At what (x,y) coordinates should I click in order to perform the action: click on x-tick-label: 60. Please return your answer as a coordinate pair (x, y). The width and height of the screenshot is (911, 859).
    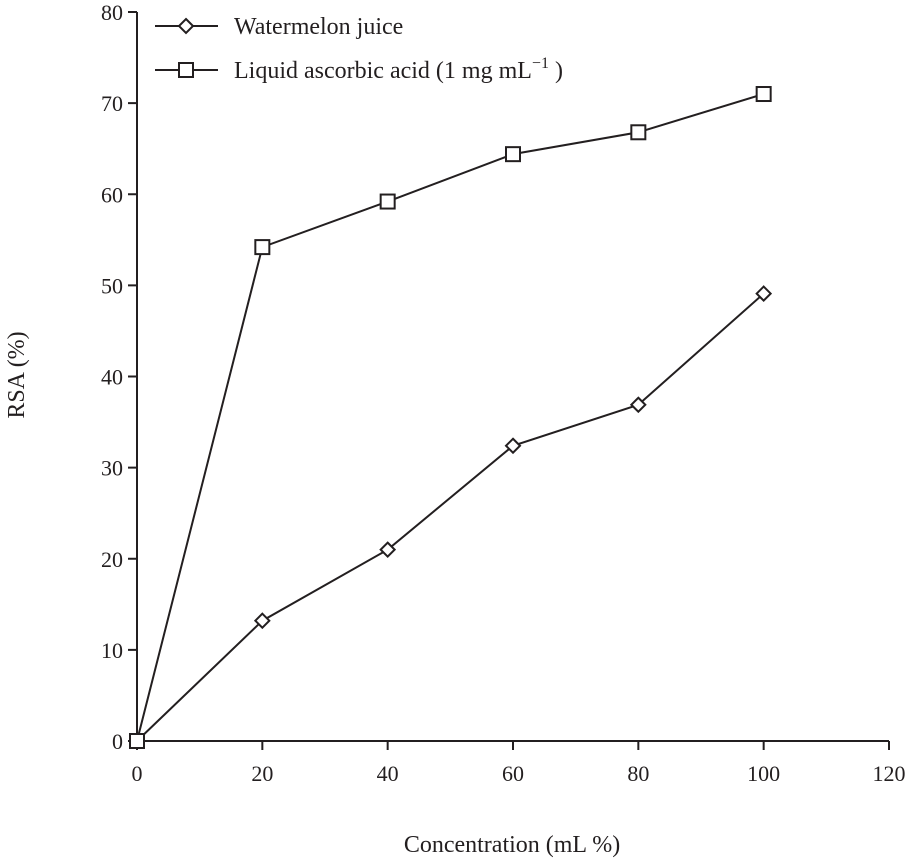
    Looking at the image, I should click on (513, 773).